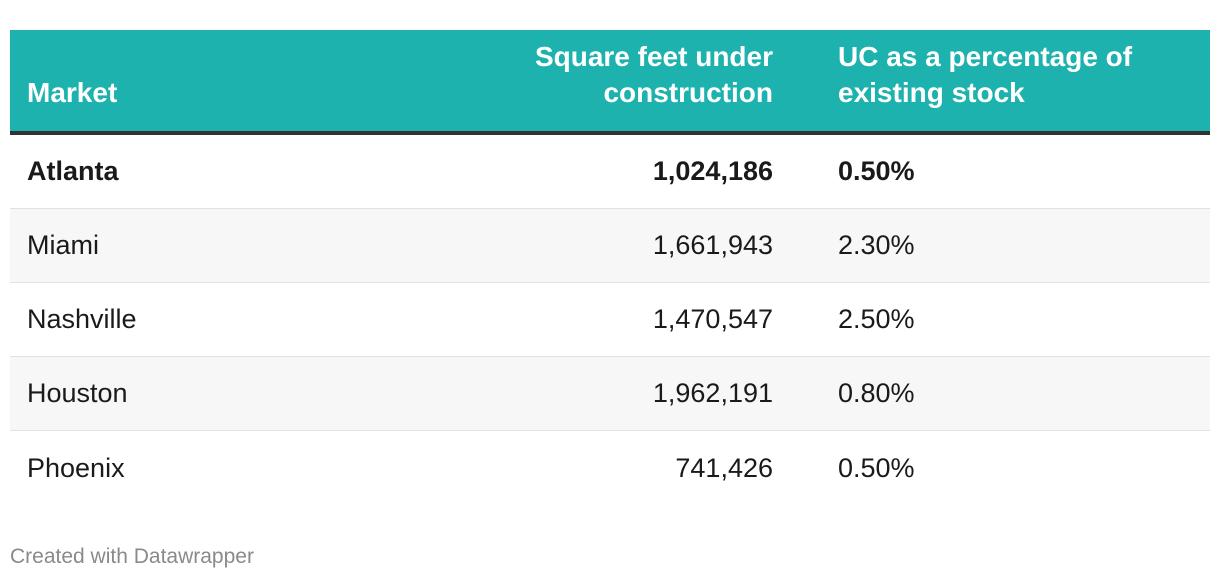 This screenshot has height=582, width=1220. I want to click on cell-square-feet: 741,426, so click(724, 467).